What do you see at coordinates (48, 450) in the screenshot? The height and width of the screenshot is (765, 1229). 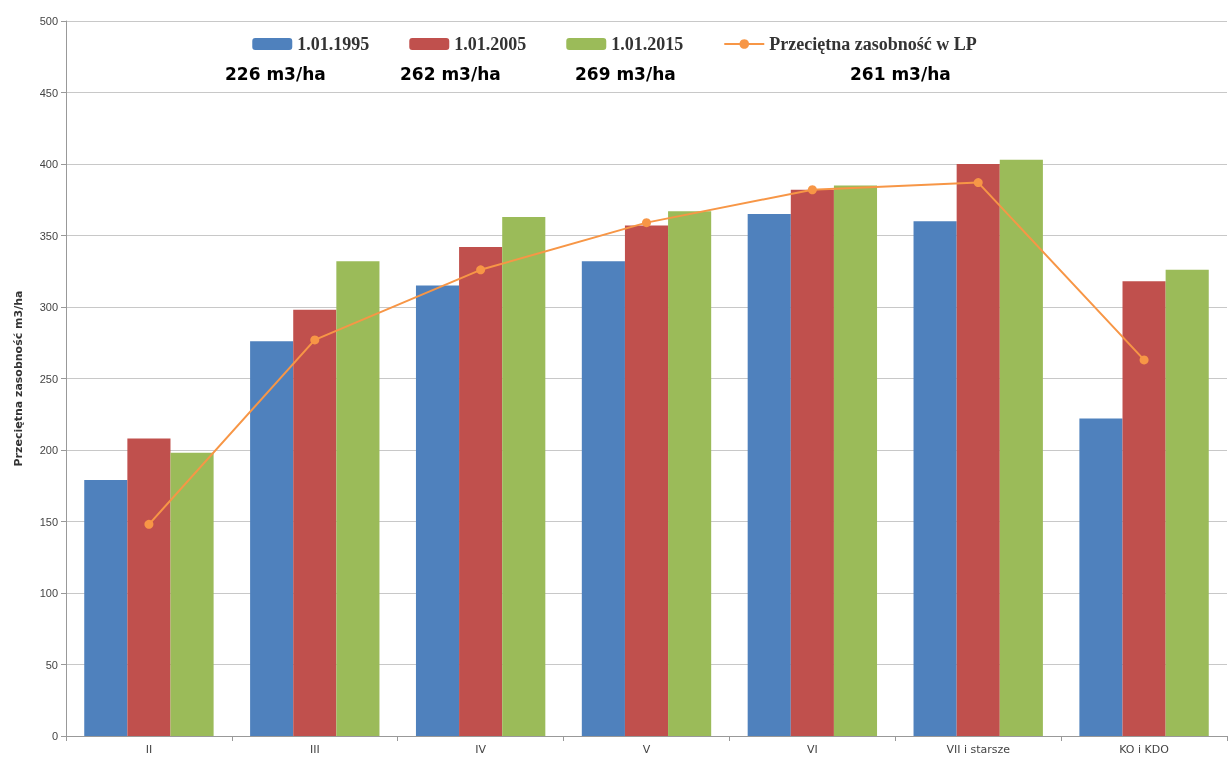 I see `y-tick-label: 200` at bounding box center [48, 450].